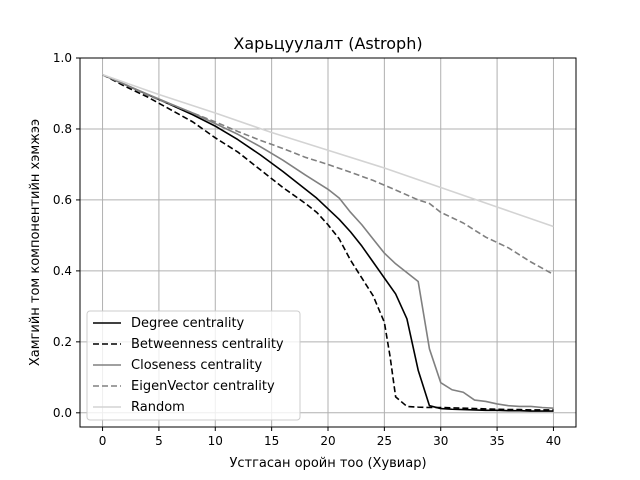  Describe the element at coordinates (215, 441) in the screenshot. I see `x-tick-label: 10` at that location.